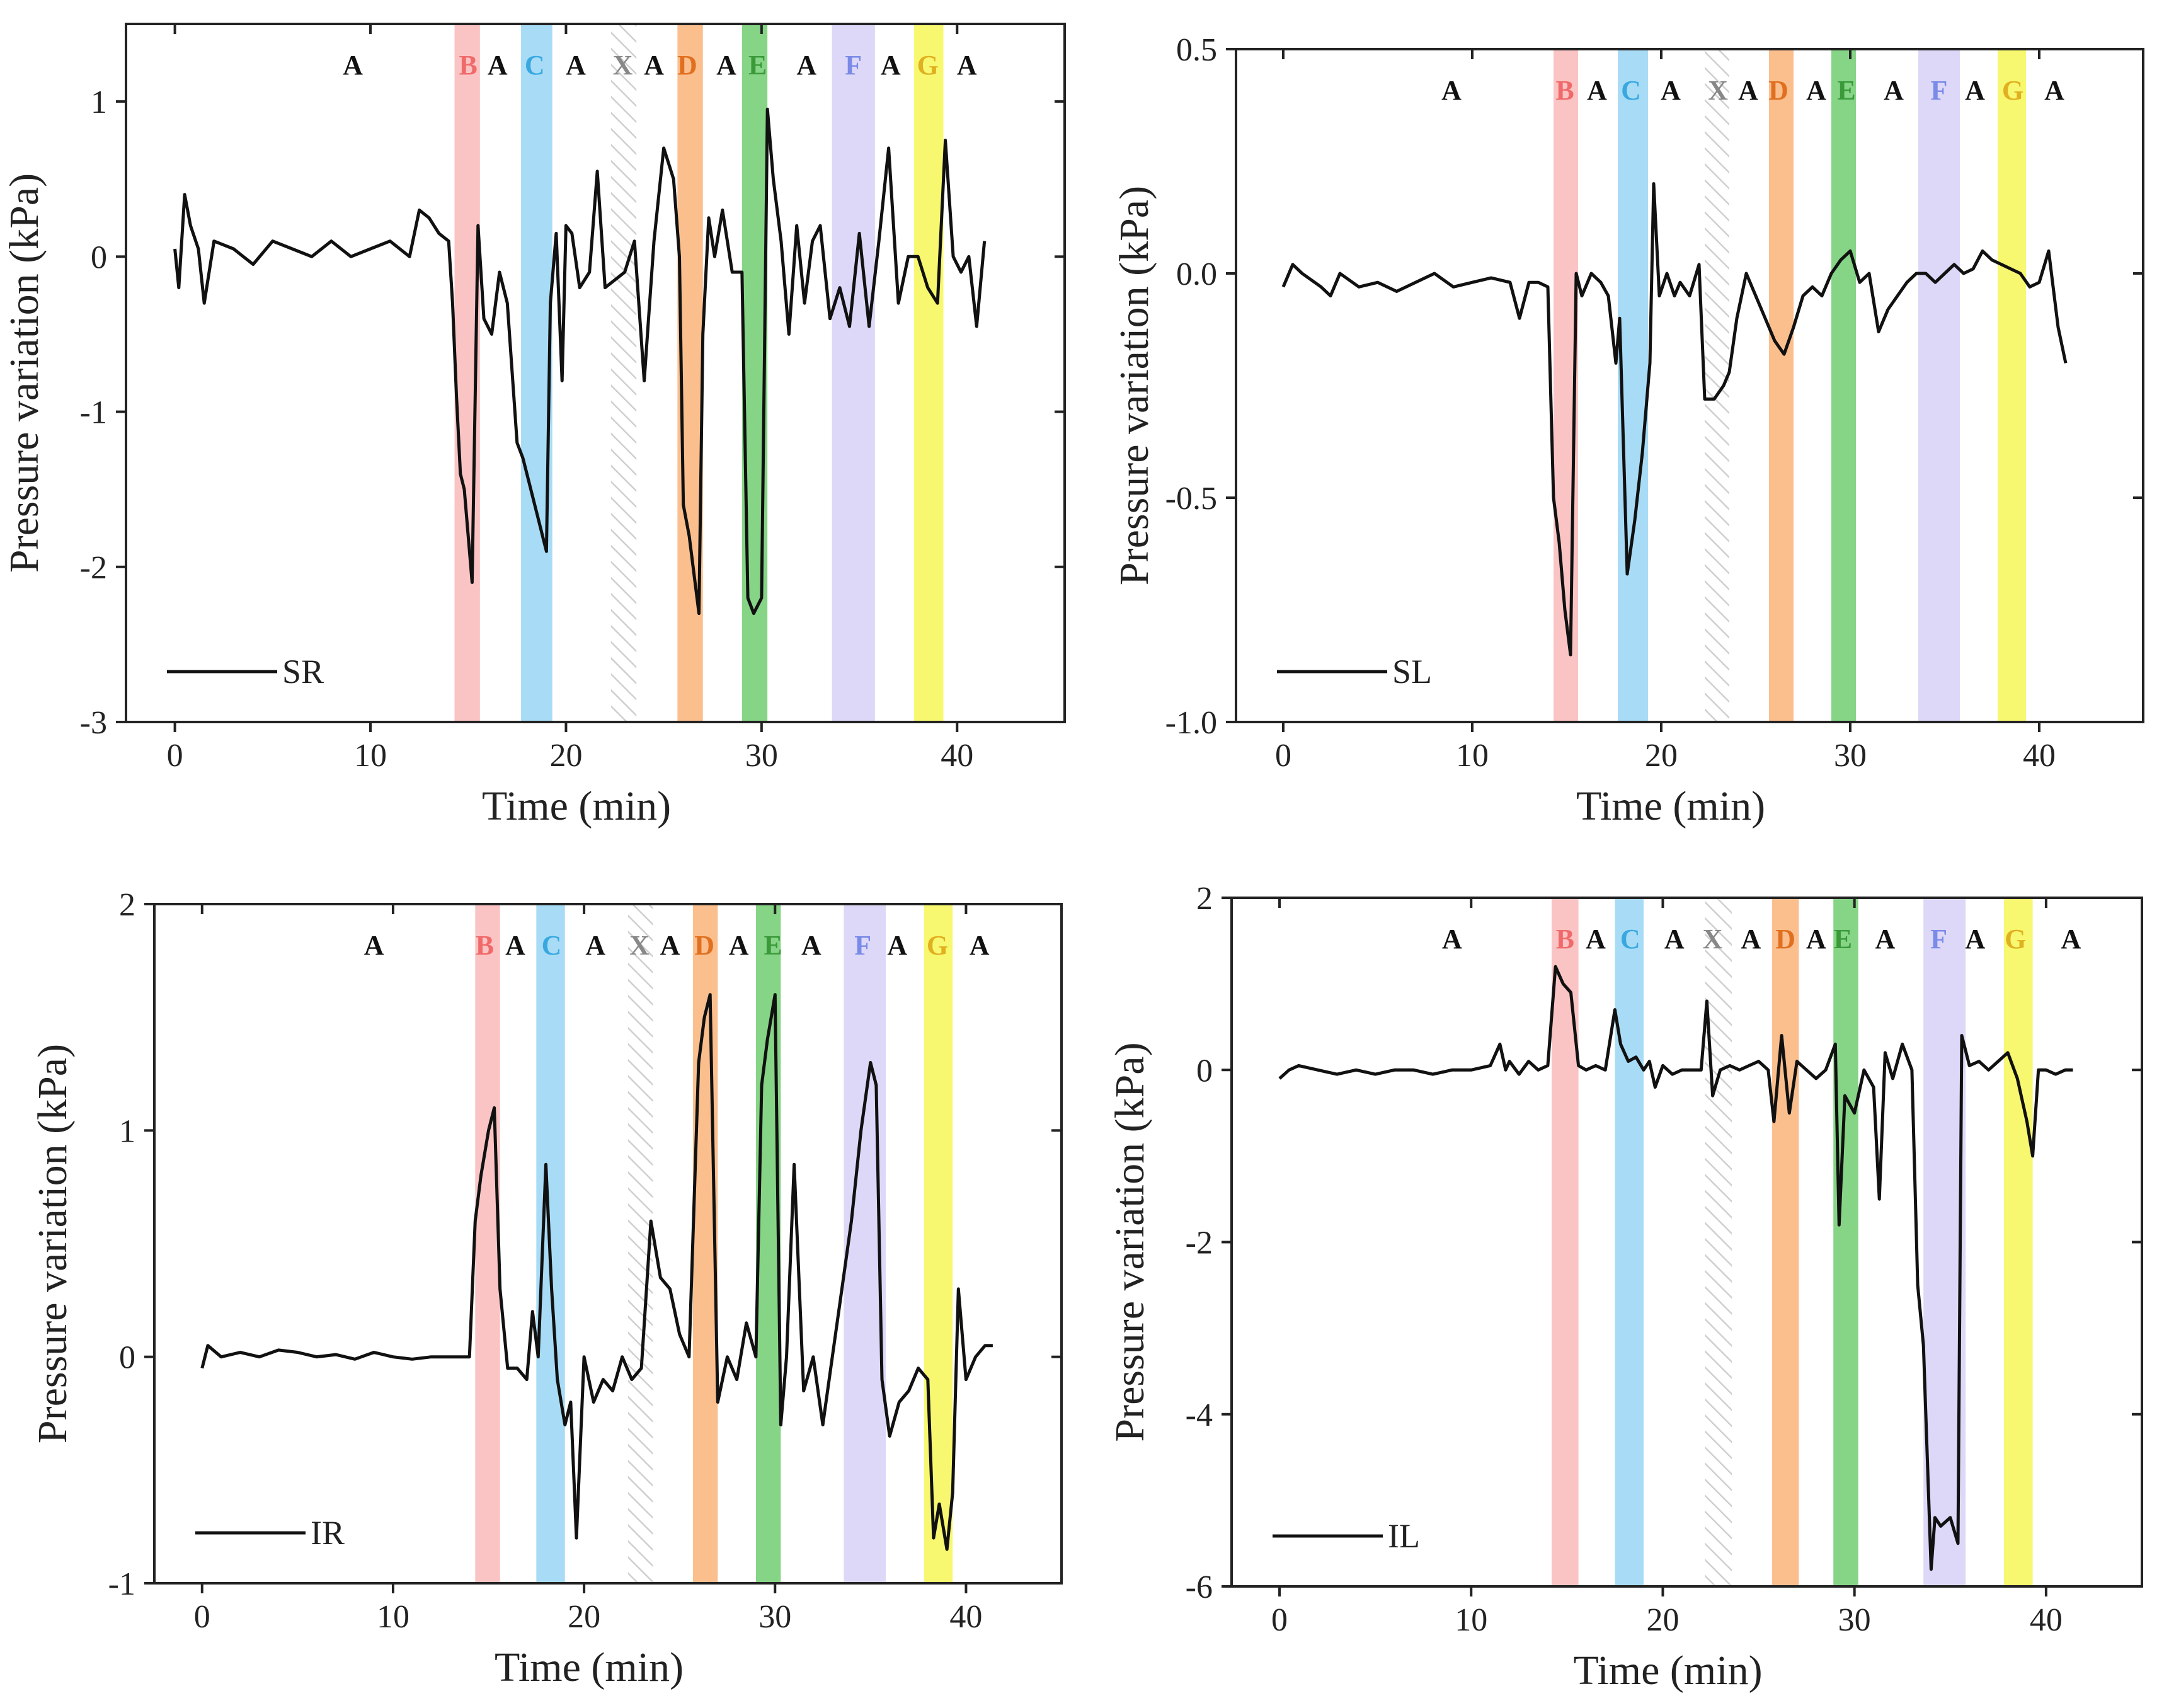 The width and height of the screenshot is (2169, 1708). Describe the element at coordinates (853, 373) in the screenshot. I see `phase-band-f` at that location.